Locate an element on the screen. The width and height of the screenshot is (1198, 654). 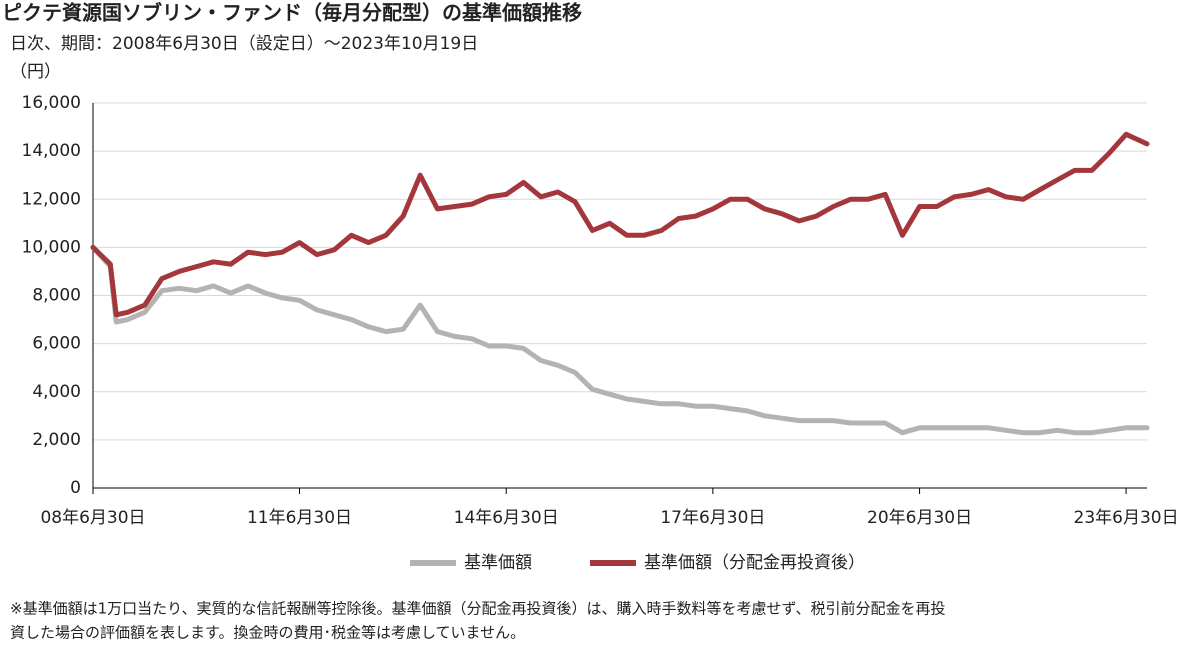
y-tick-label: 6,000 is located at coordinates (56, 344).